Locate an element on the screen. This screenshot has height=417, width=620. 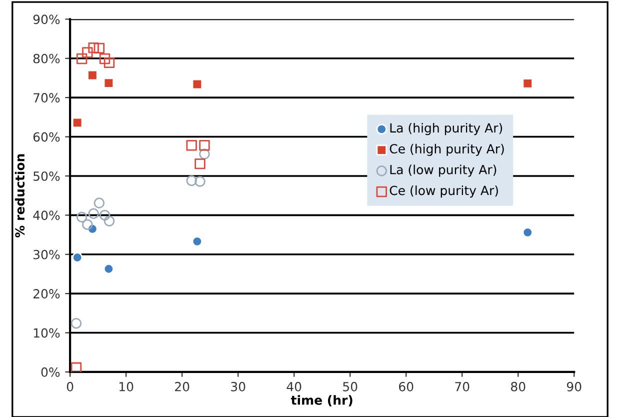
y-tick-label: 60% is located at coordinates (46, 137).